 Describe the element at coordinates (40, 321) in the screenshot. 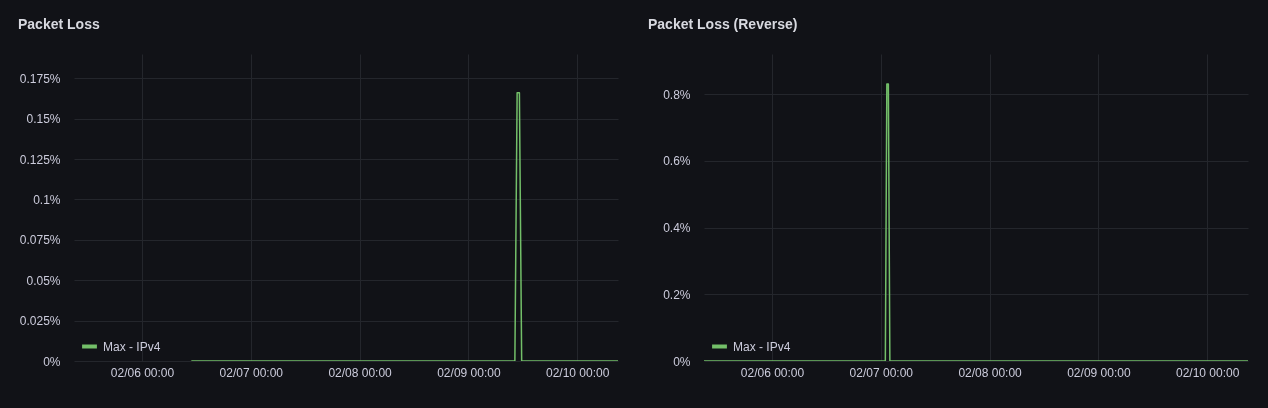

I see `y-tick-label: 0.025%` at that location.